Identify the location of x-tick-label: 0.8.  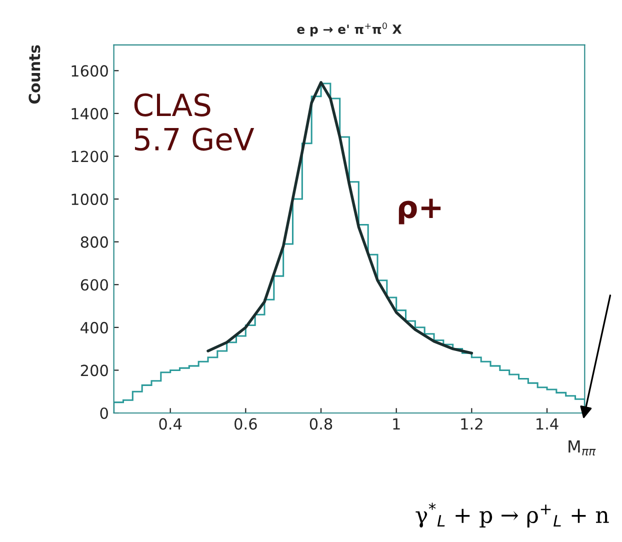
(321, 424).